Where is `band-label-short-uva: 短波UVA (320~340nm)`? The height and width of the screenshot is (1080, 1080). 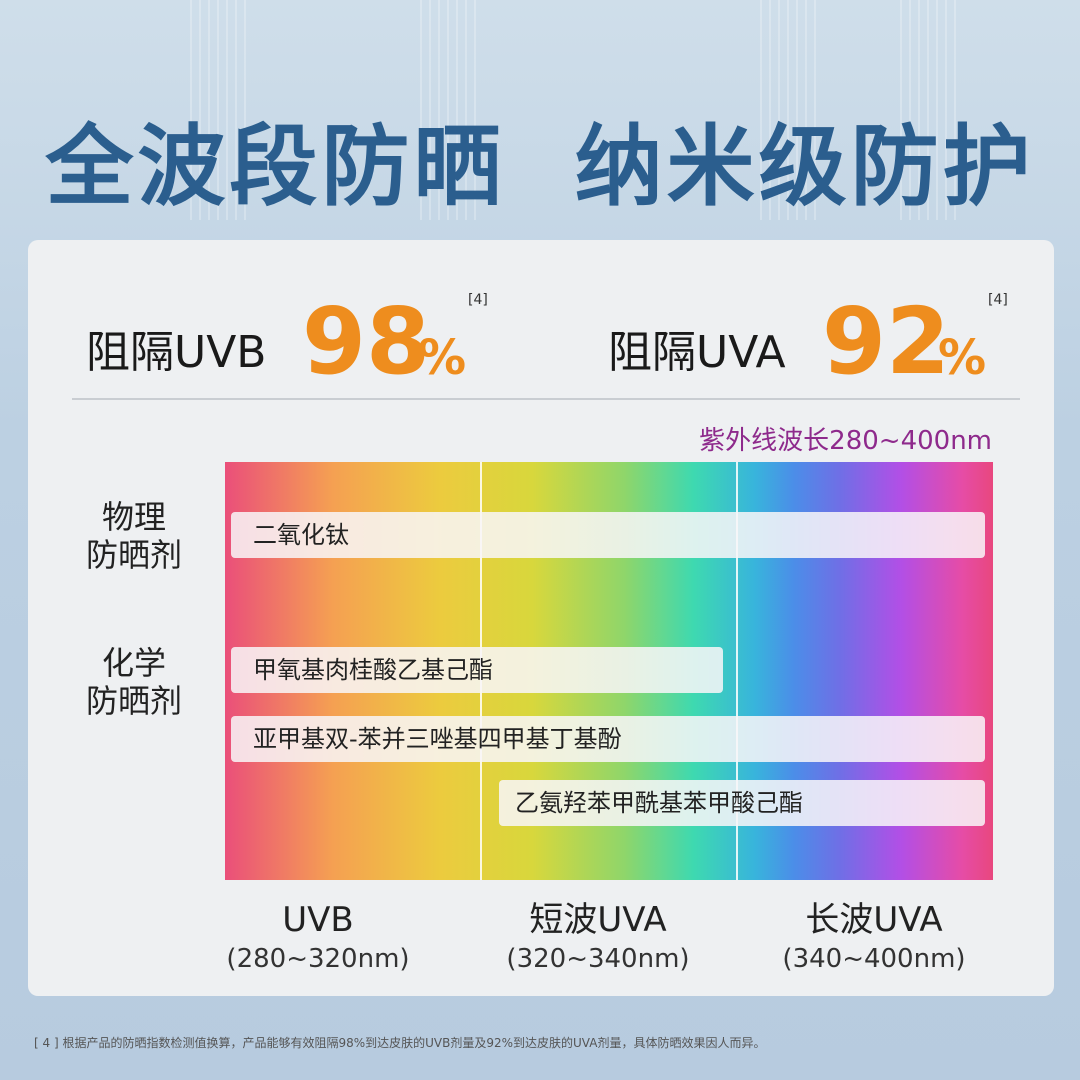 band-label-short-uva: 短波UVA (320~340nm) is located at coordinates (598, 939).